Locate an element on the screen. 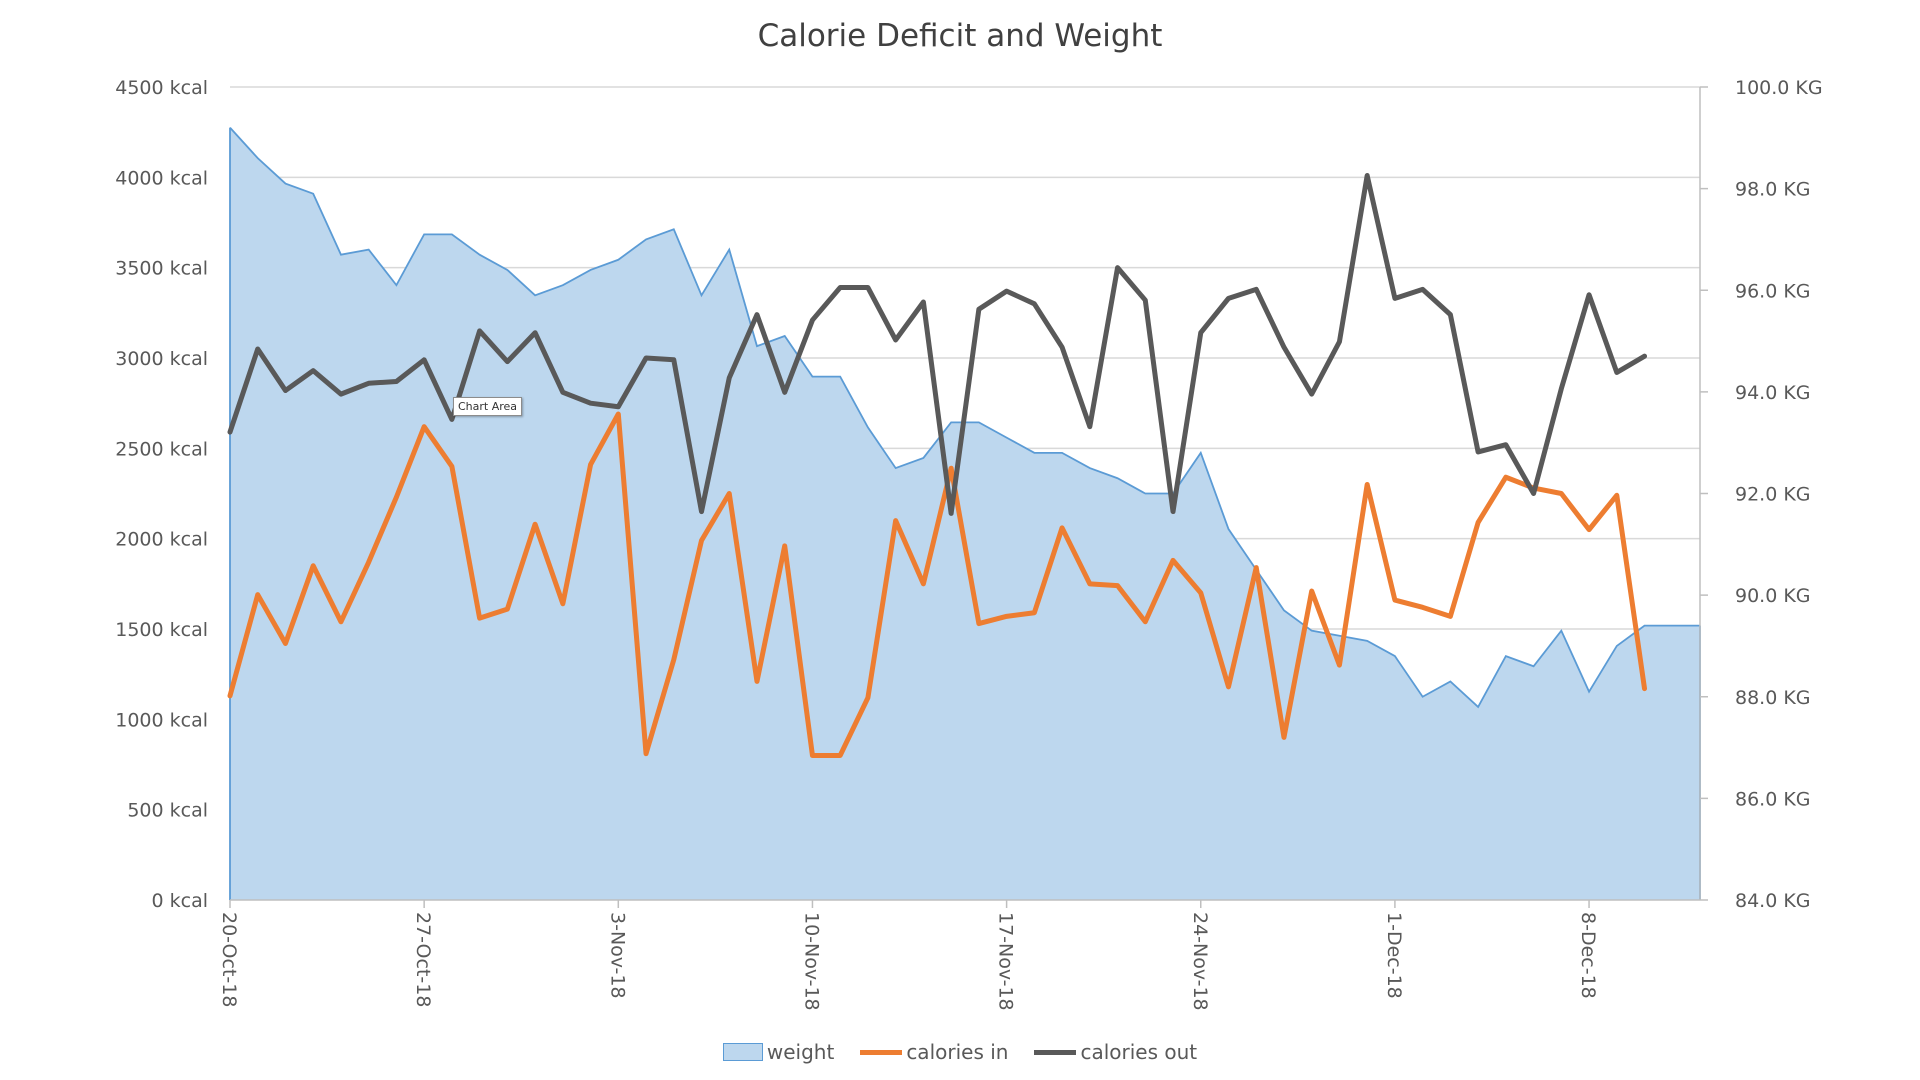  legend-swatch-calories-out is located at coordinates (1055, 1052).